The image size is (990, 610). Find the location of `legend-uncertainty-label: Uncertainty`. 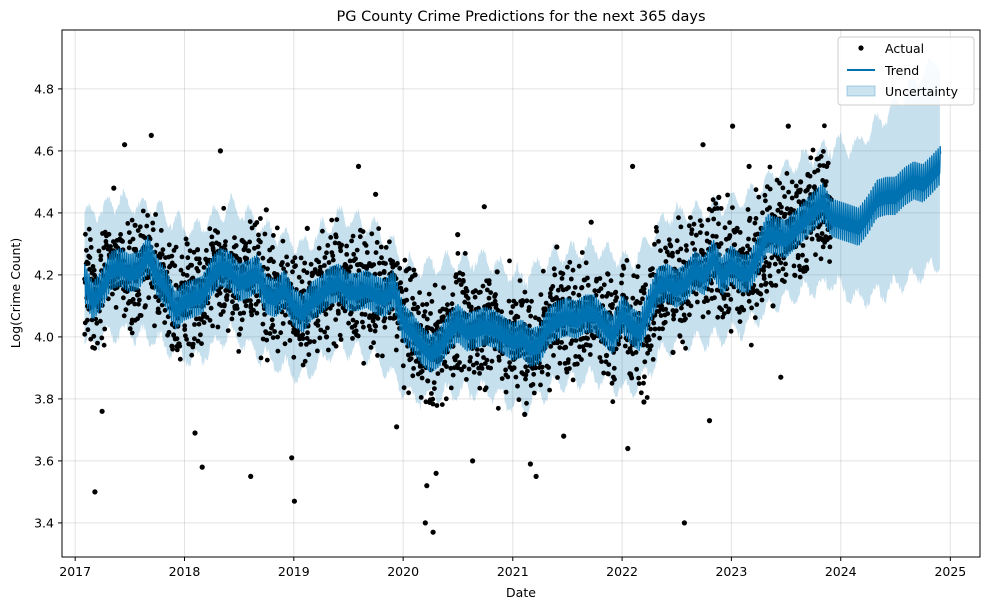

legend-uncertainty-label: Uncertainty is located at coordinates (922, 91).